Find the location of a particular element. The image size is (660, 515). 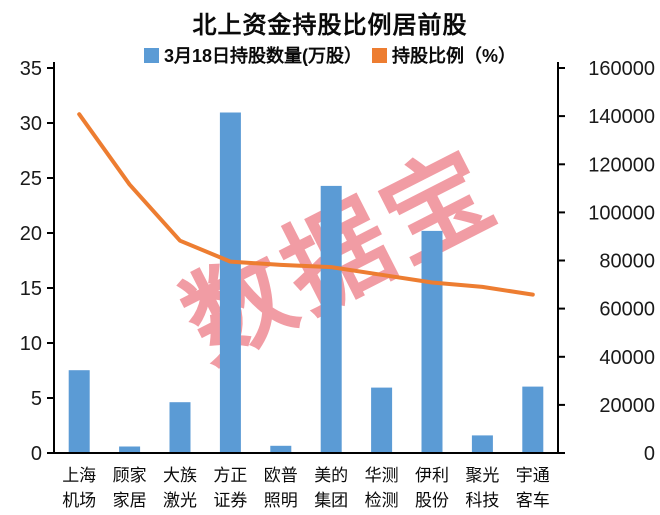

legend-item-quantity: 3月18日持股数量(万股） is located at coordinates (252, 55).